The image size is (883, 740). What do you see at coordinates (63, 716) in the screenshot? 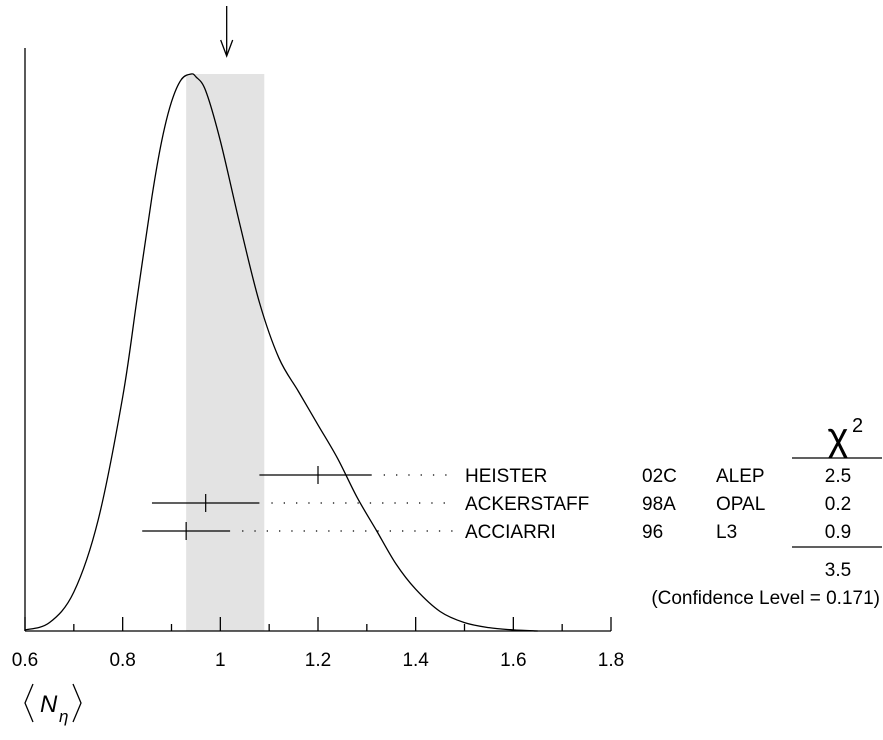
I see `svg-text: η` at bounding box center [63, 716].